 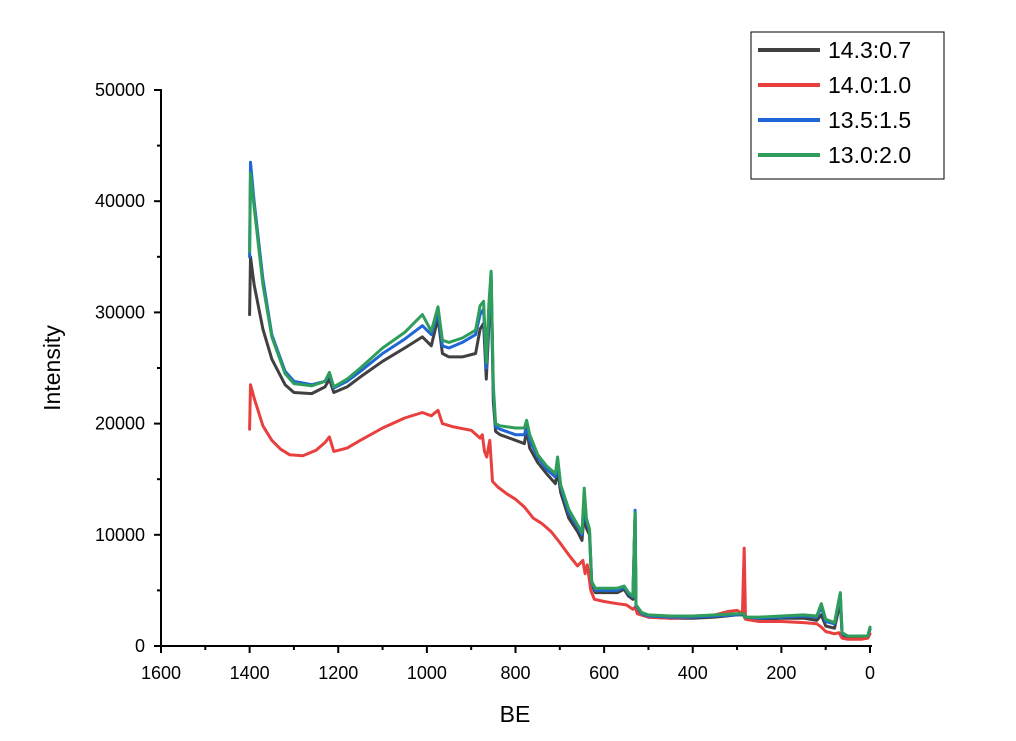 I want to click on y-tick-label: 20000, so click(x=120, y=424).